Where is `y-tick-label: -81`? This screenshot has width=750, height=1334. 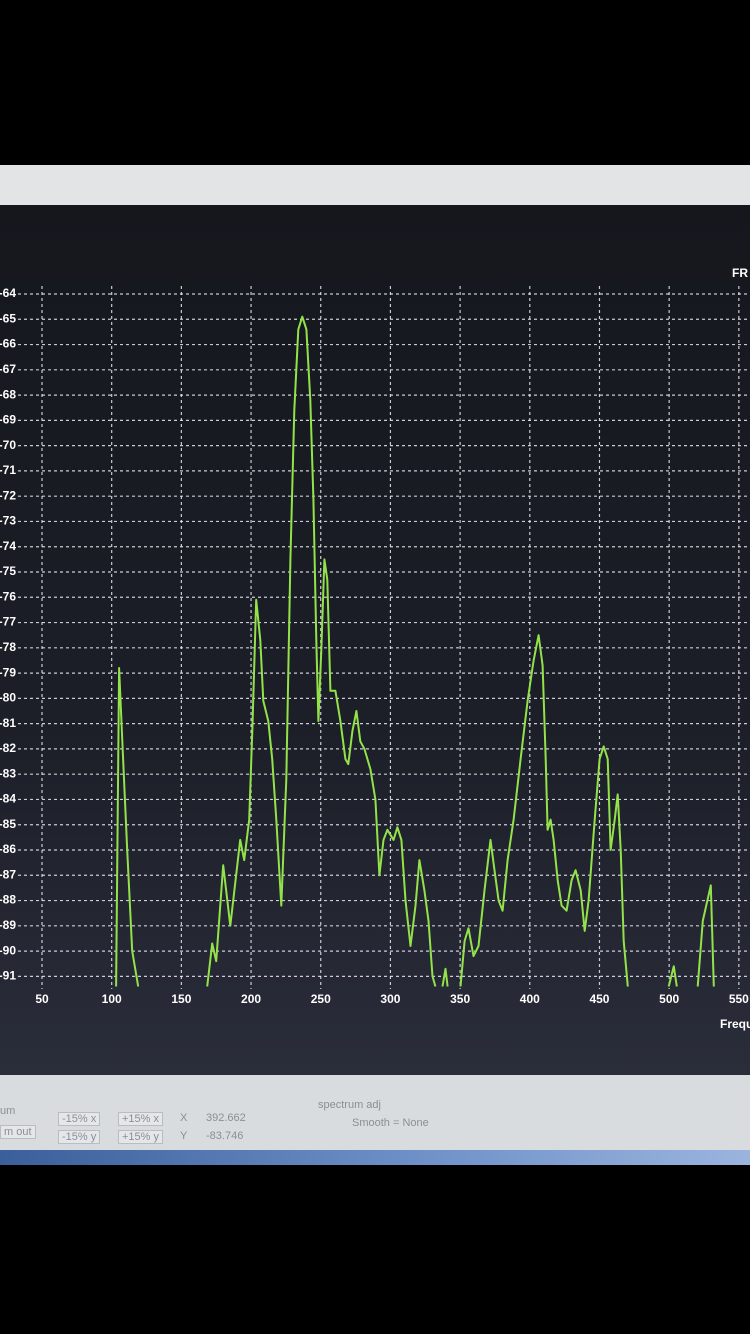
y-tick-label: -81 is located at coordinates (8, 723).